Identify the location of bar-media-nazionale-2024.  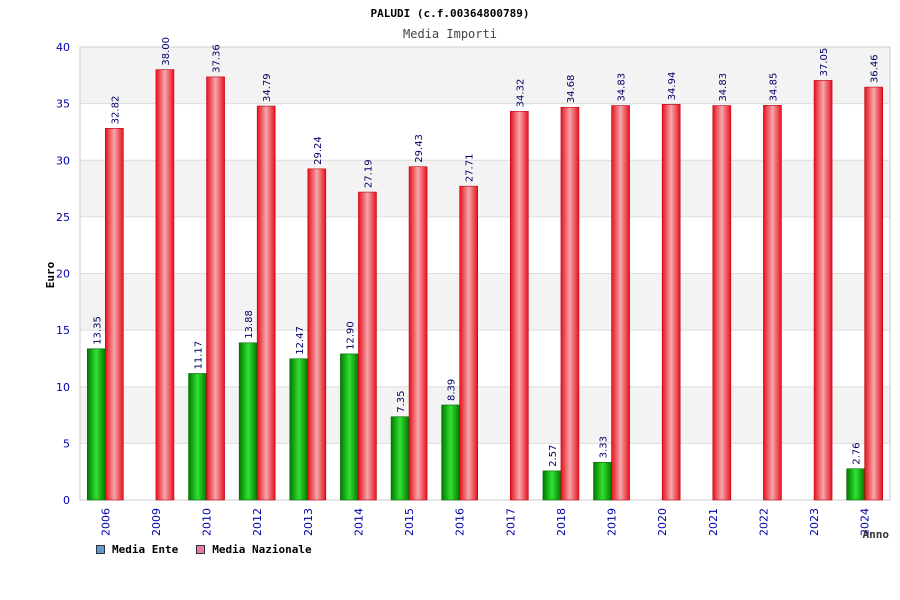
(873, 293).